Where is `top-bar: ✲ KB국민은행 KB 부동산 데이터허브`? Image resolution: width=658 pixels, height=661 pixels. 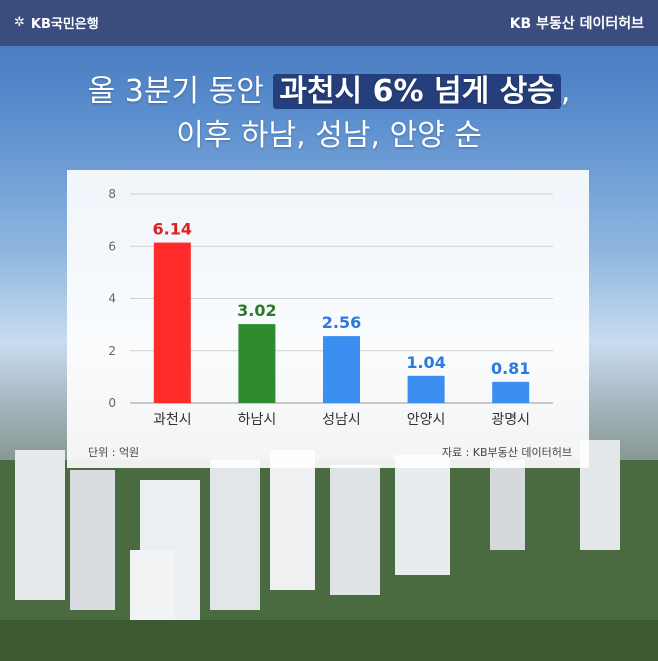
top-bar: ✲ KB국민은행 KB 부동산 데이터허브 is located at coordinates (329, 23).